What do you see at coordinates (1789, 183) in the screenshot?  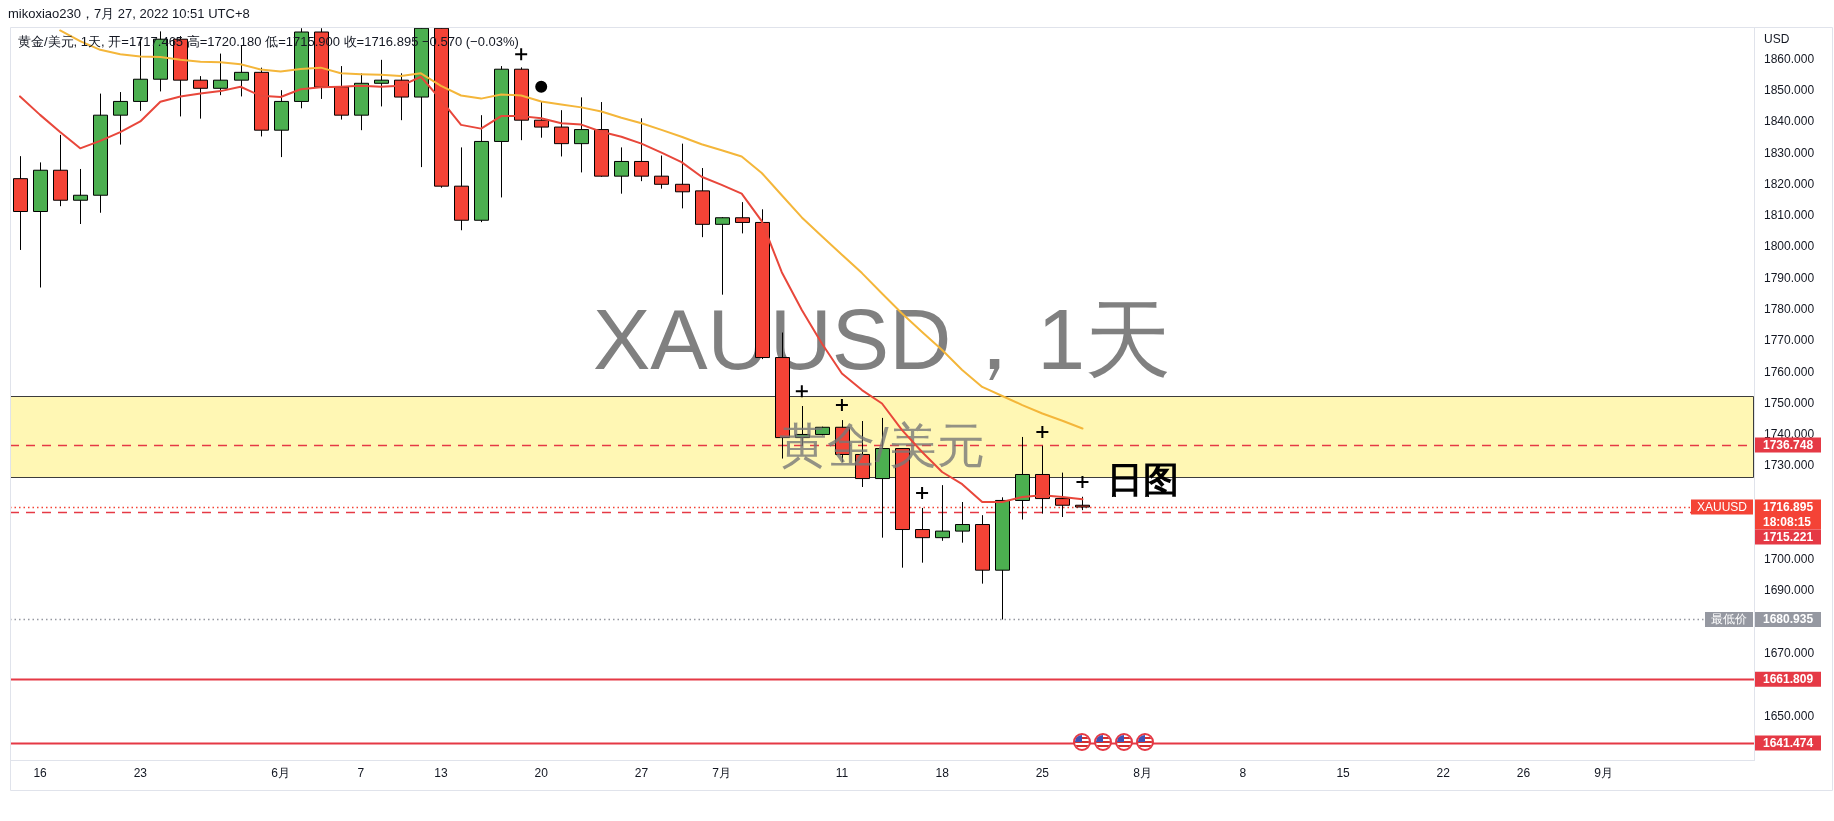 I see `y-tick-label: 1820.000` at bounding box center [1789, 183].